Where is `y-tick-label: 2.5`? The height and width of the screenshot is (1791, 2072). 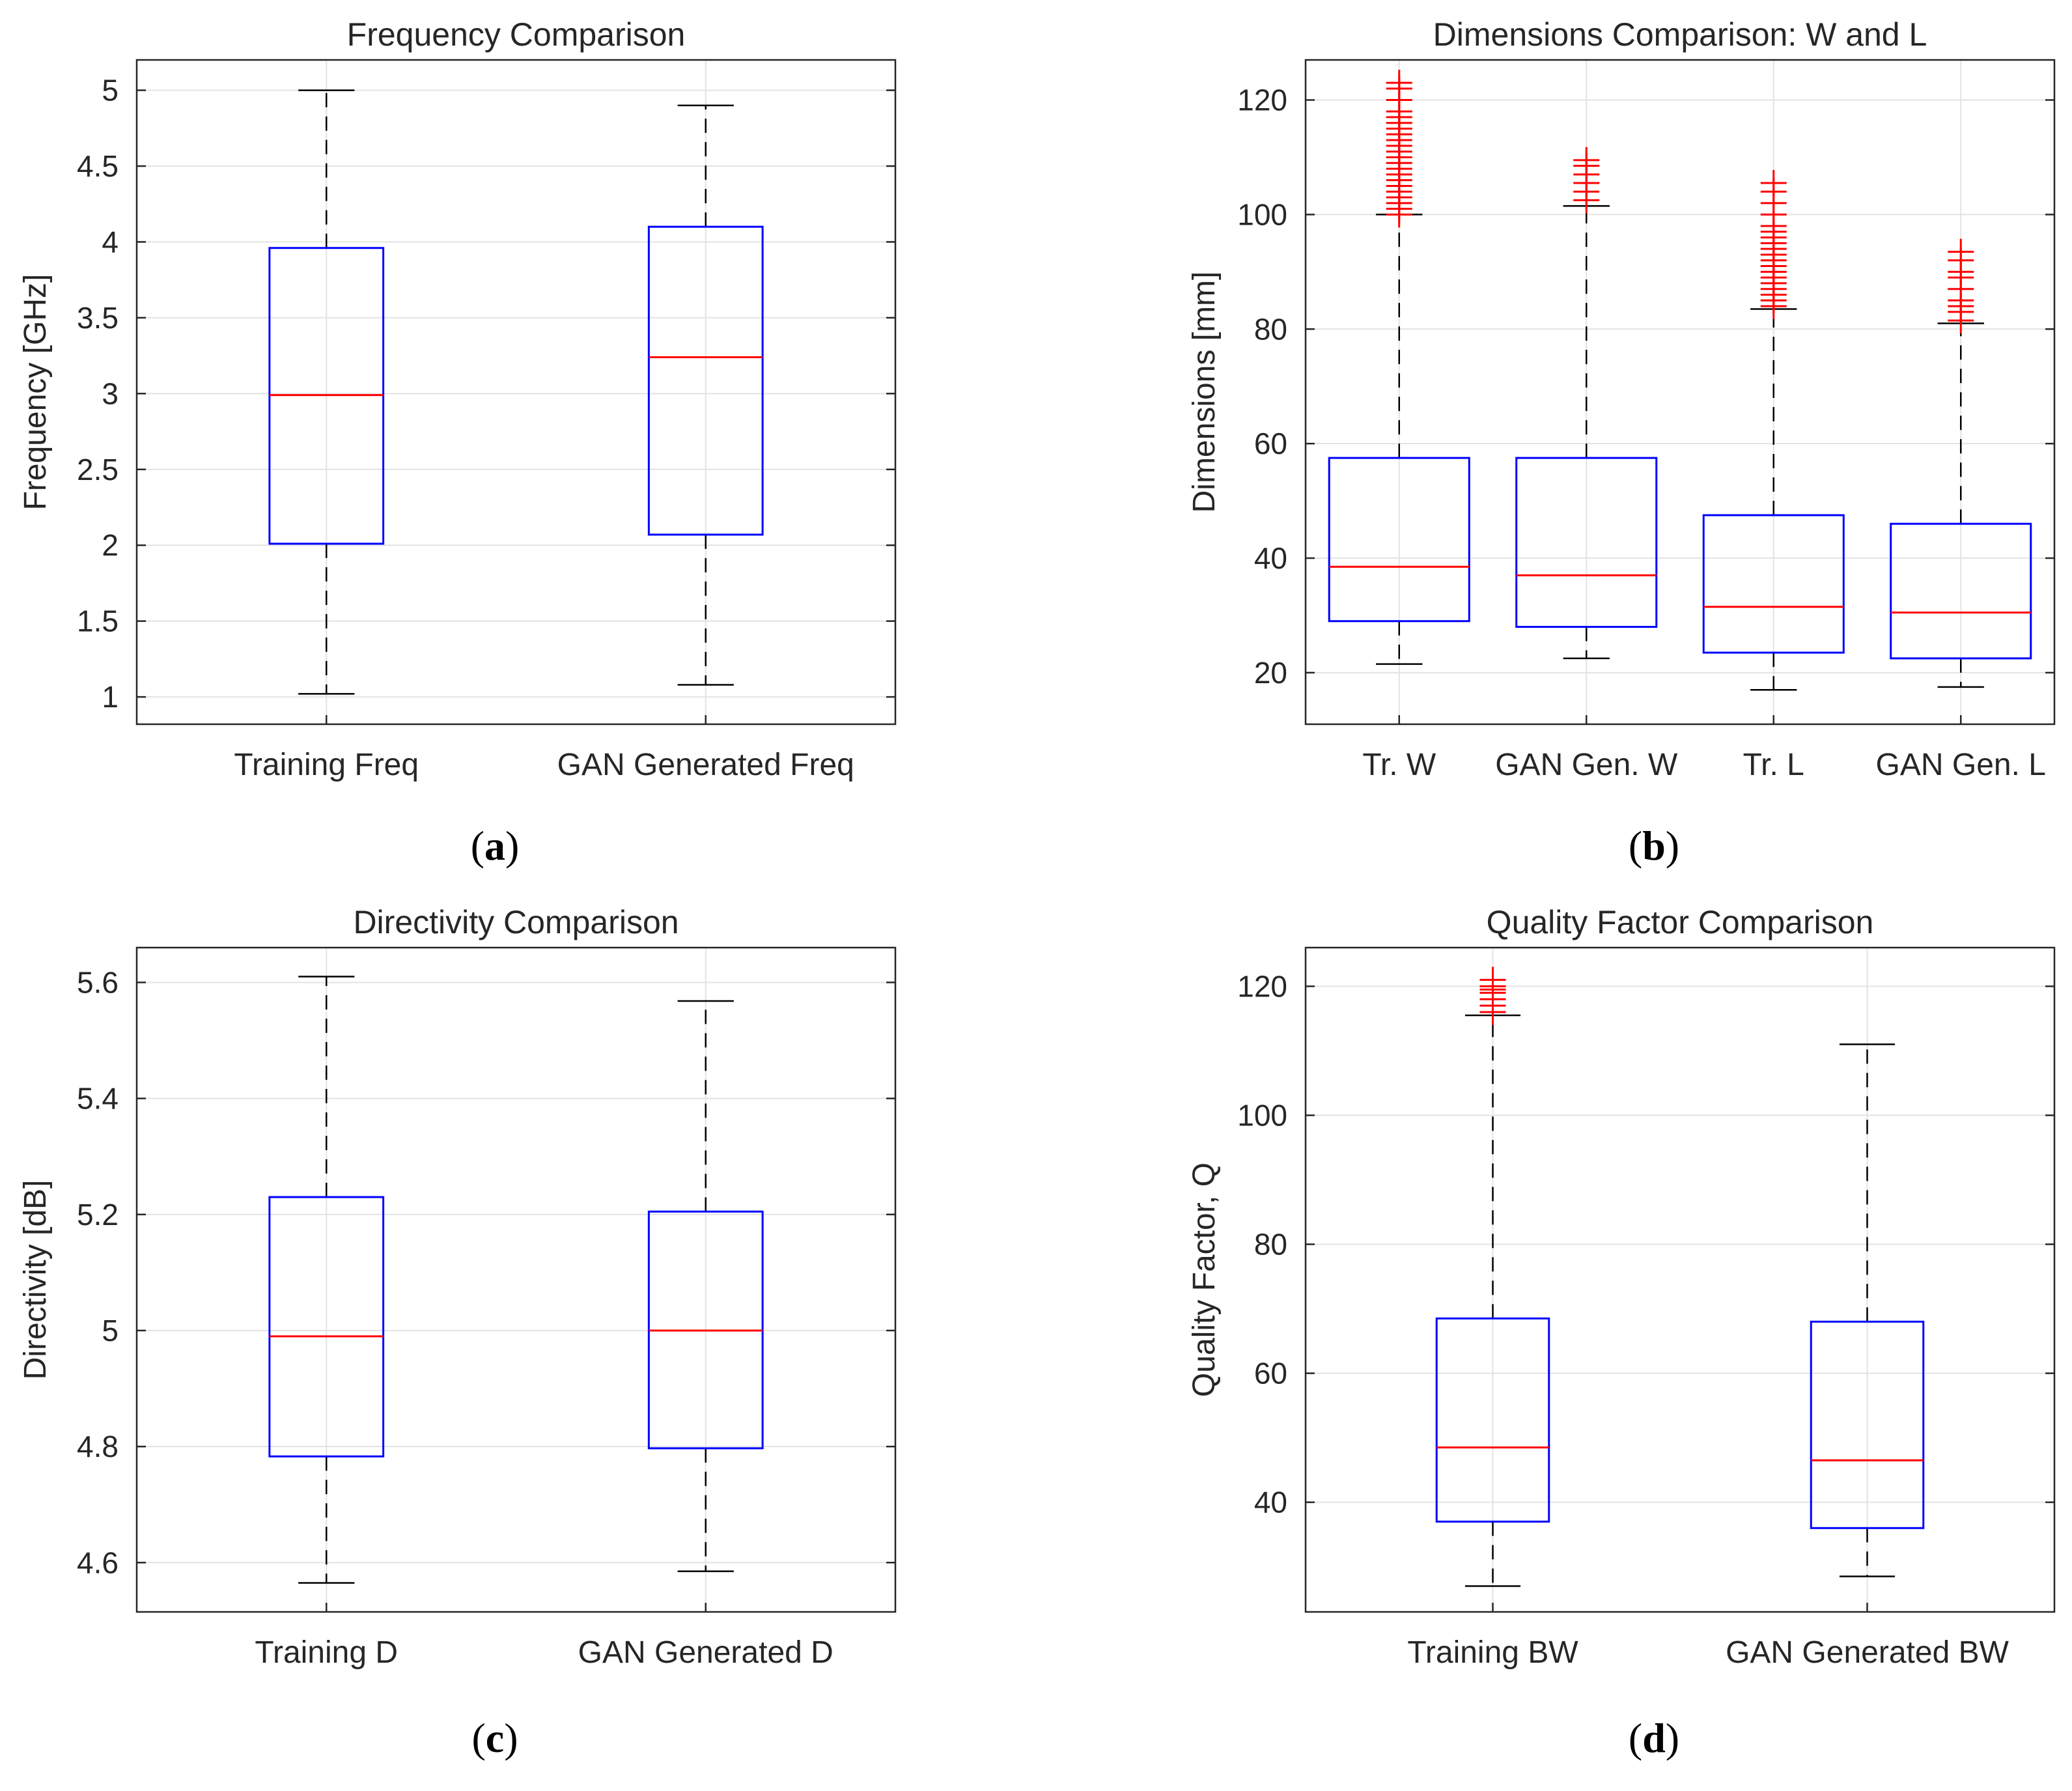
y-tick-label: 2.5 is located at coordinates (98, 470).